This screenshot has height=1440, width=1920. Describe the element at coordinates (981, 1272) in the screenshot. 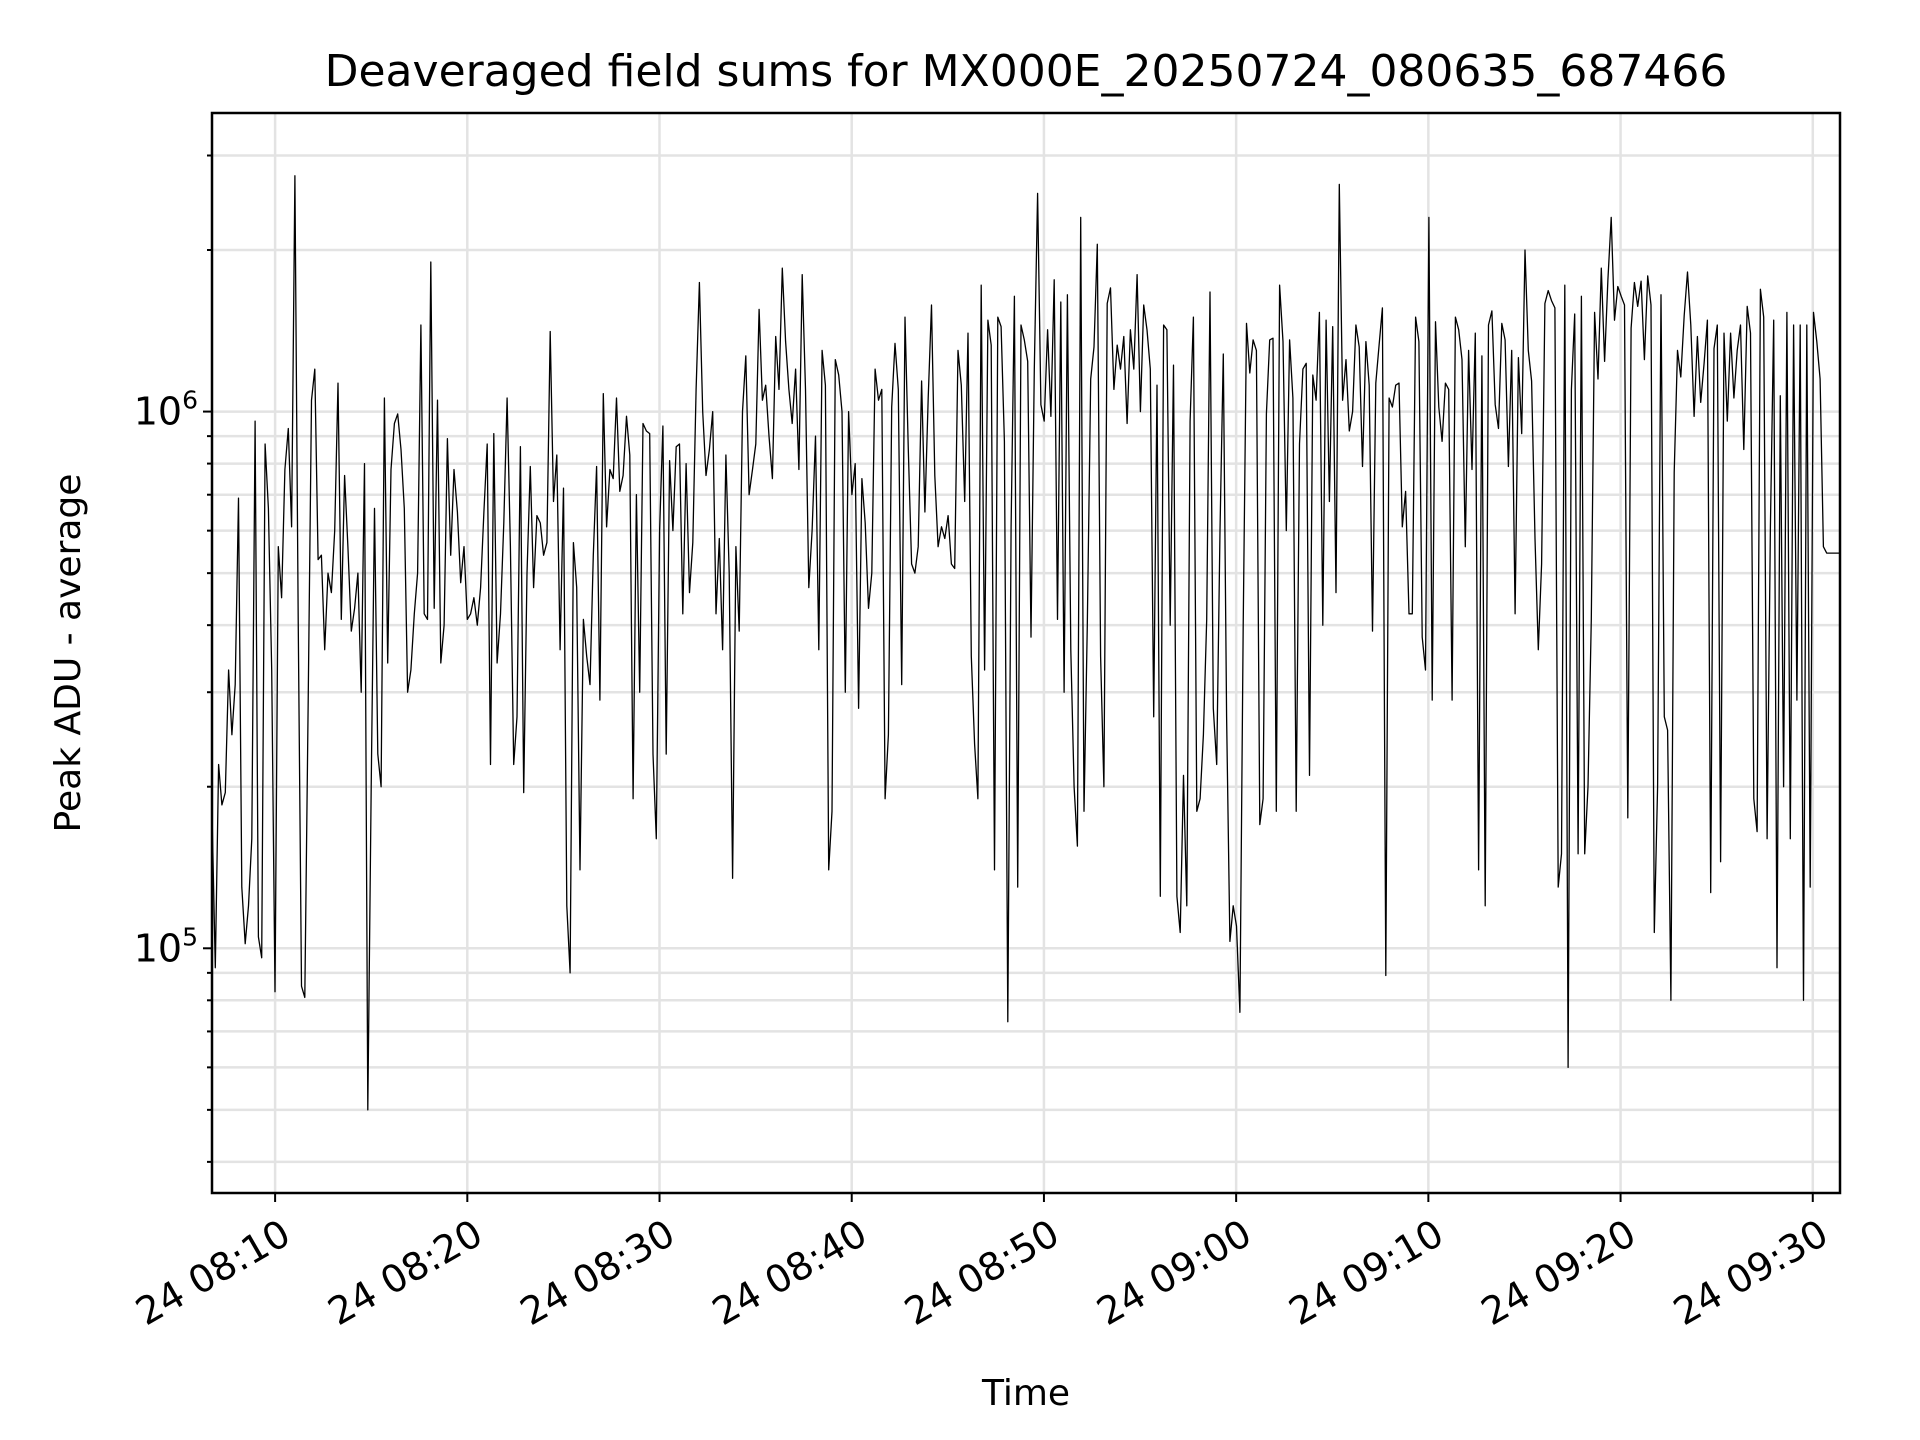

I see `x-tick-label: 24 08:50` at that location.